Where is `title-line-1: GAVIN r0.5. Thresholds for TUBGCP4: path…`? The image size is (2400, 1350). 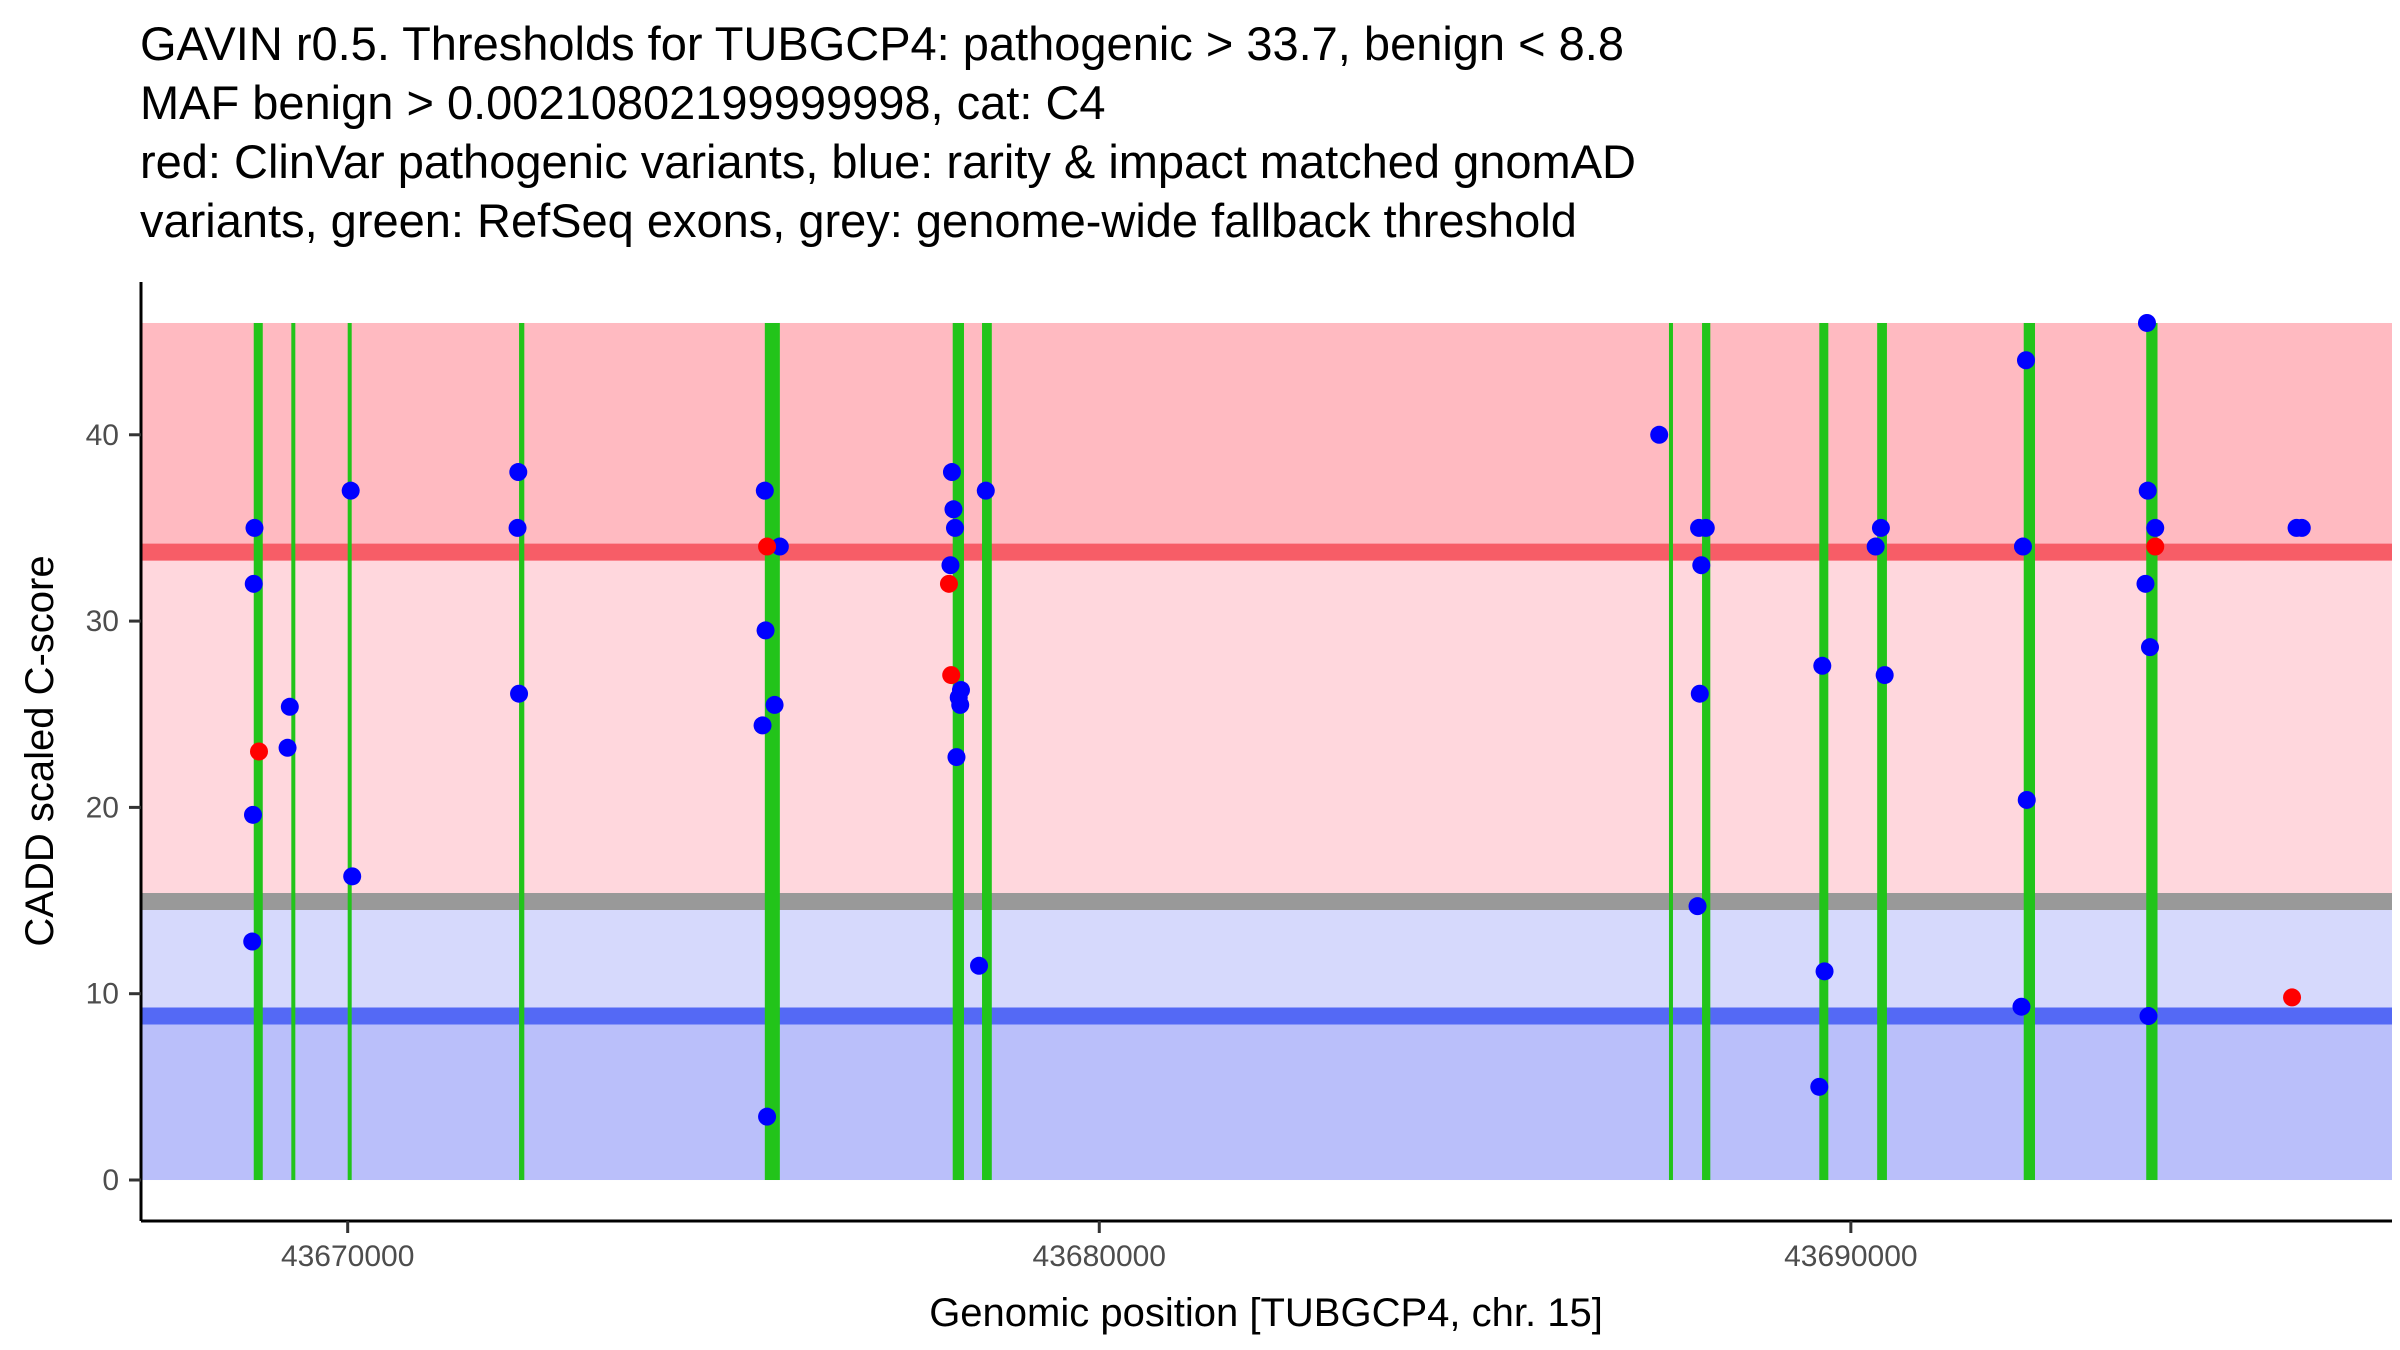
title-line-1: GAVIN r0.5. Thresholds for TUBGCP4: path… is located at coordinates (882, 43).